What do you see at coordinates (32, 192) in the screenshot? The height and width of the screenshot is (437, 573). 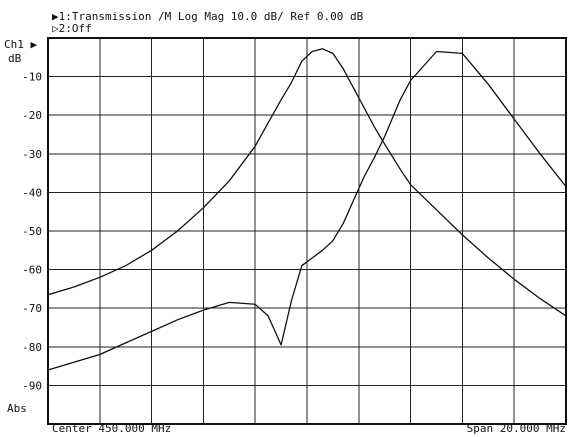 I see `y-tick-label: -40` at bounding box center [32, 192].